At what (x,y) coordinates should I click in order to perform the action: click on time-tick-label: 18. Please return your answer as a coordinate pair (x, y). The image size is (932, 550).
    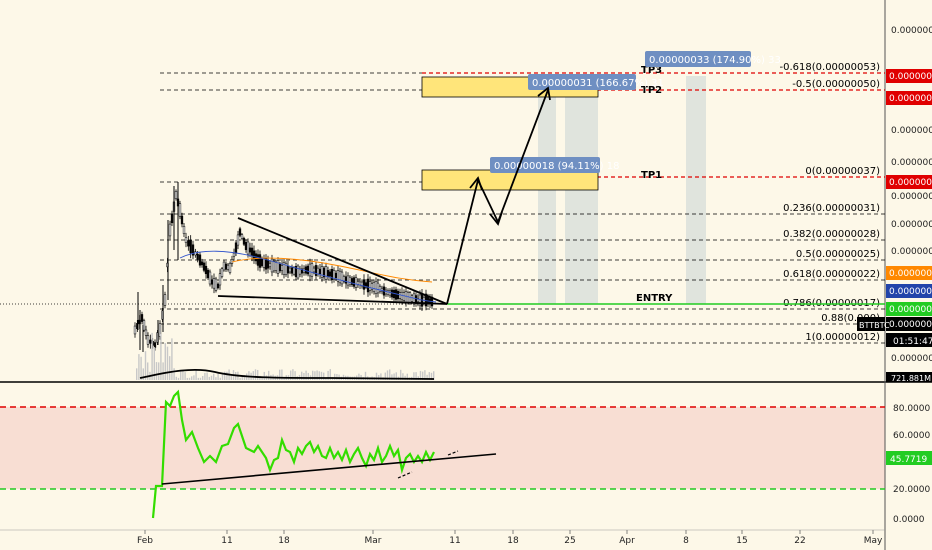
    Looking at the image, I should click on (284, 541).